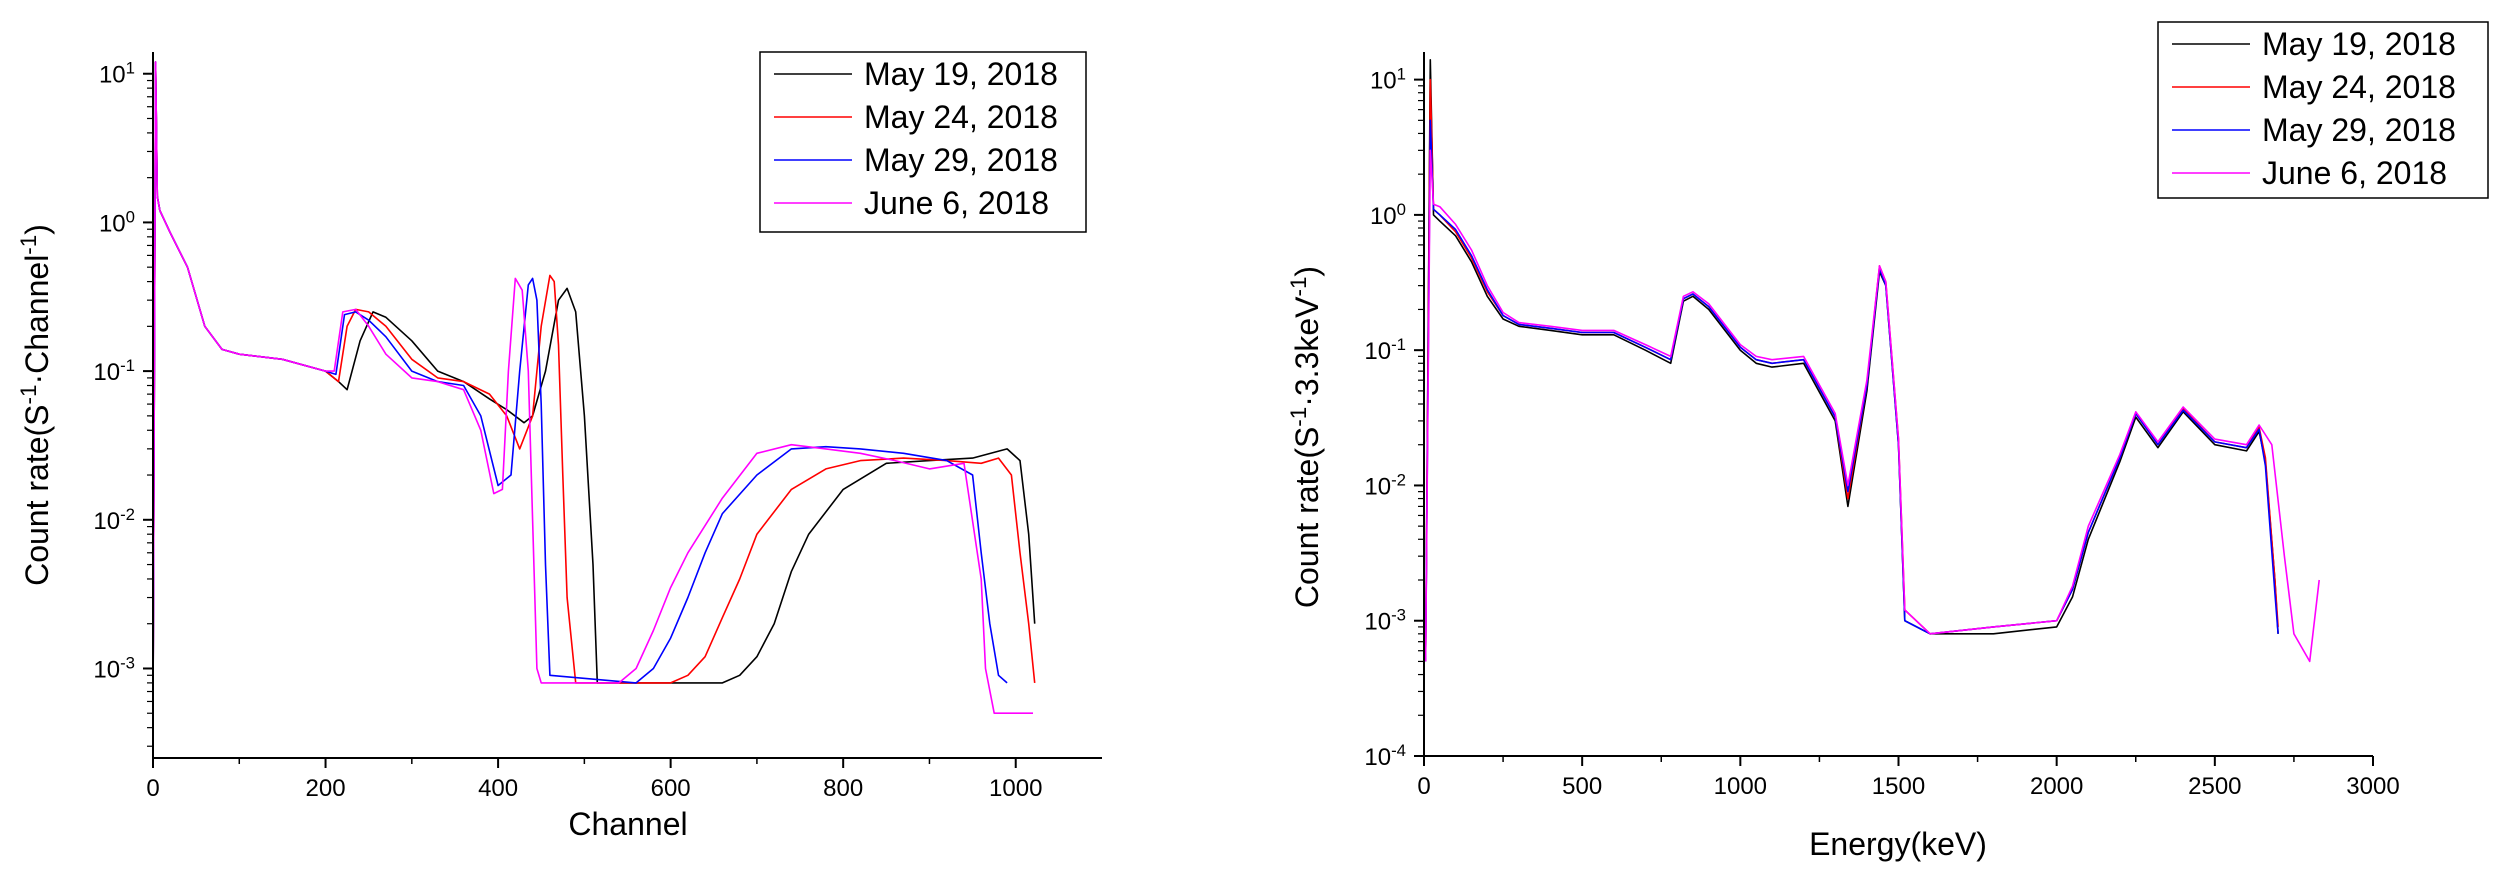 Image resolution: width=2506 pixels, height=889 pixels. I want to click on x-axis-title: Energy(keV), so click(1898, 844).